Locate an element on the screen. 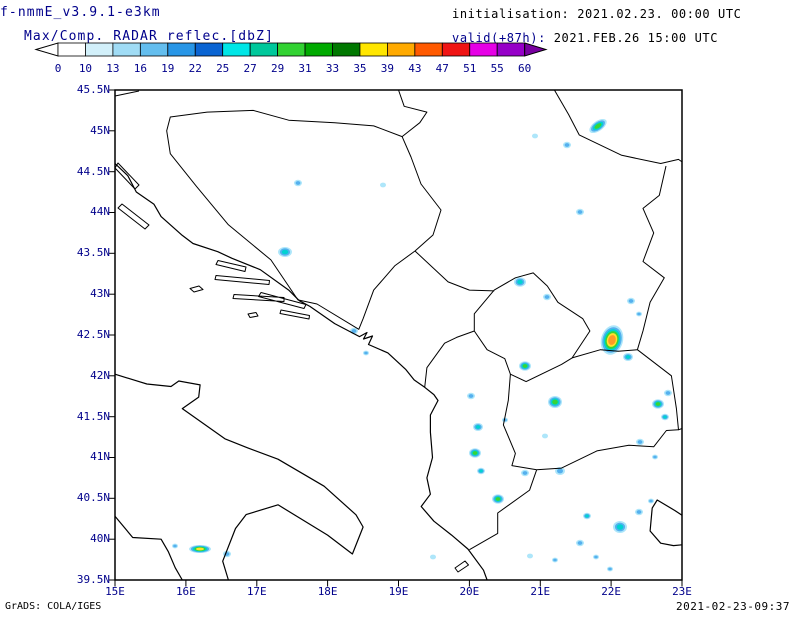 The image size is (800, 618). colorbar-overflow-arrow-icon is located at coordinates (536, 49).